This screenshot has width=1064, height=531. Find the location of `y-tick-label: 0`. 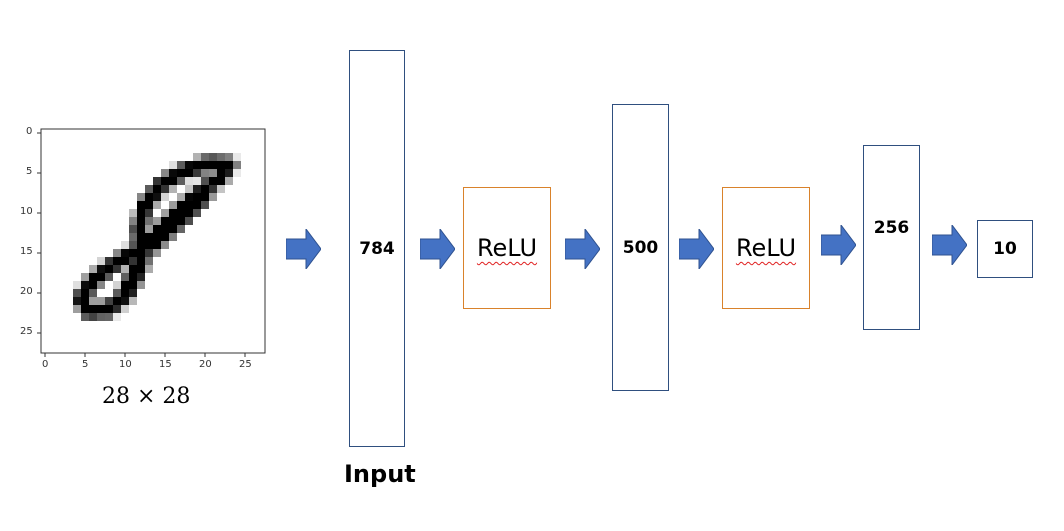

y-tick-label: 0 is located at coordinates (29, 131).